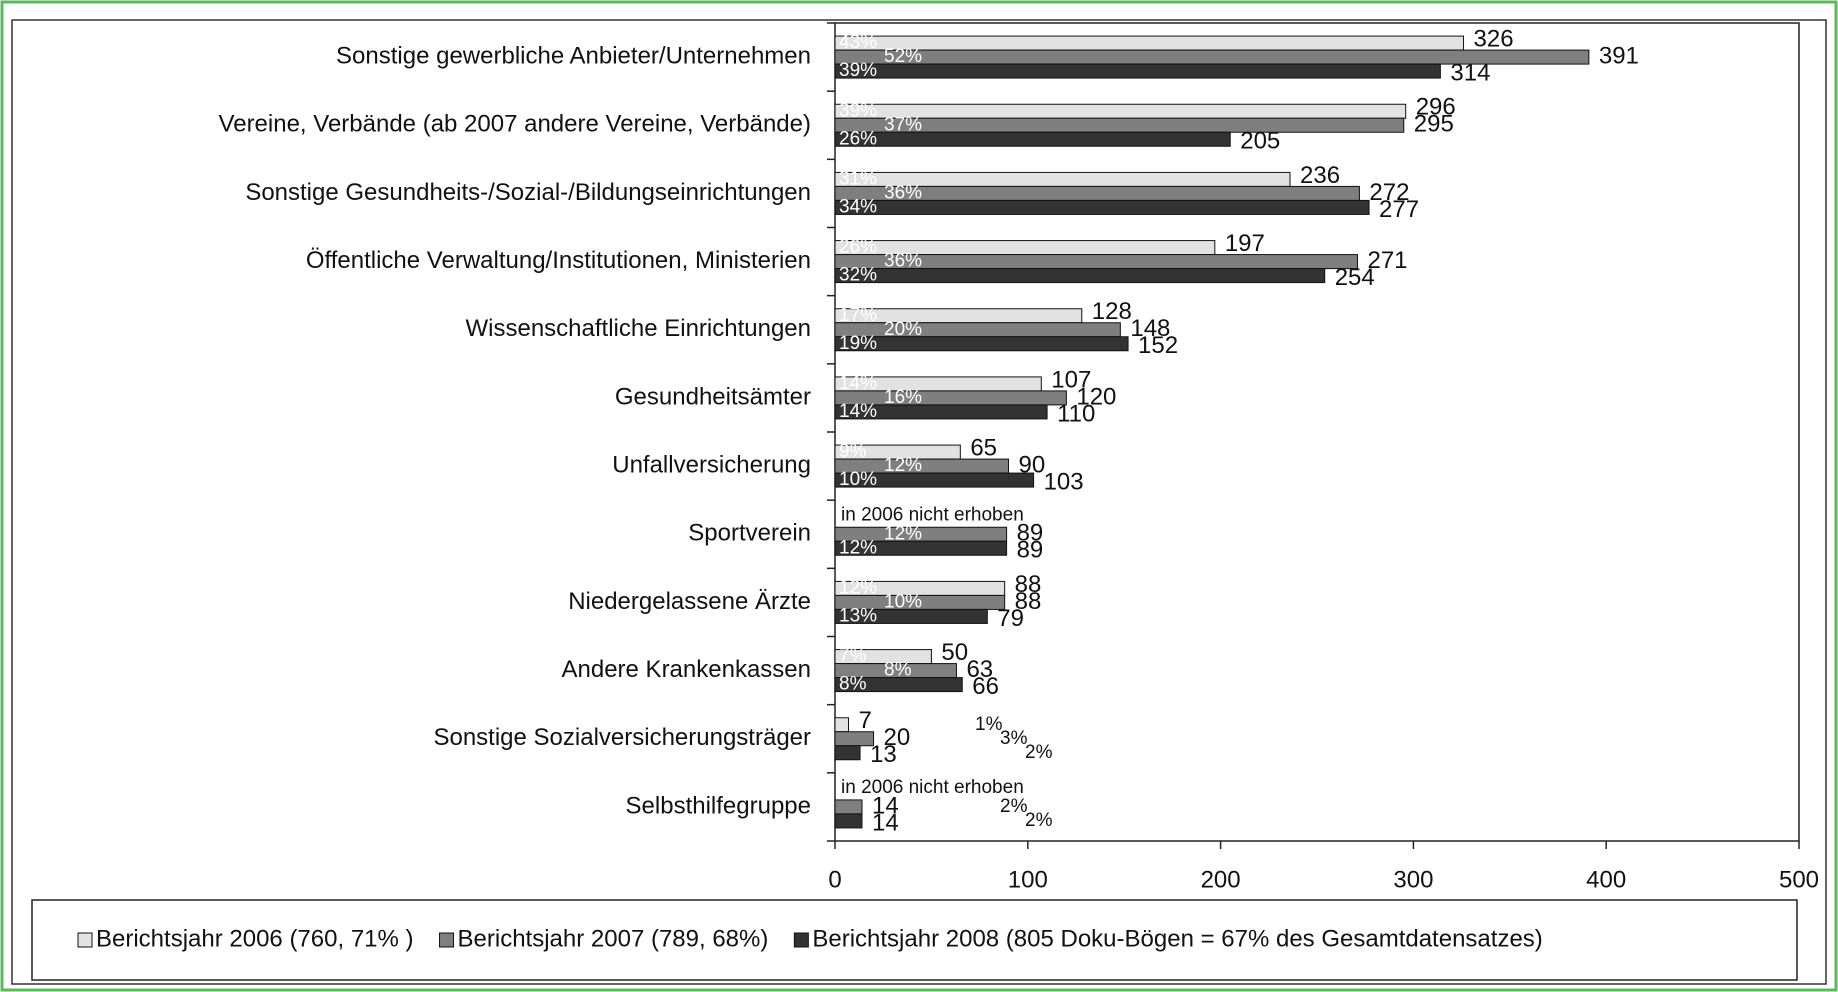 The height and width of the screenshot is (992, 1838). Describe the element at coordinates (983, 447) in the screenshot. I see `value-label: 65` at that location.